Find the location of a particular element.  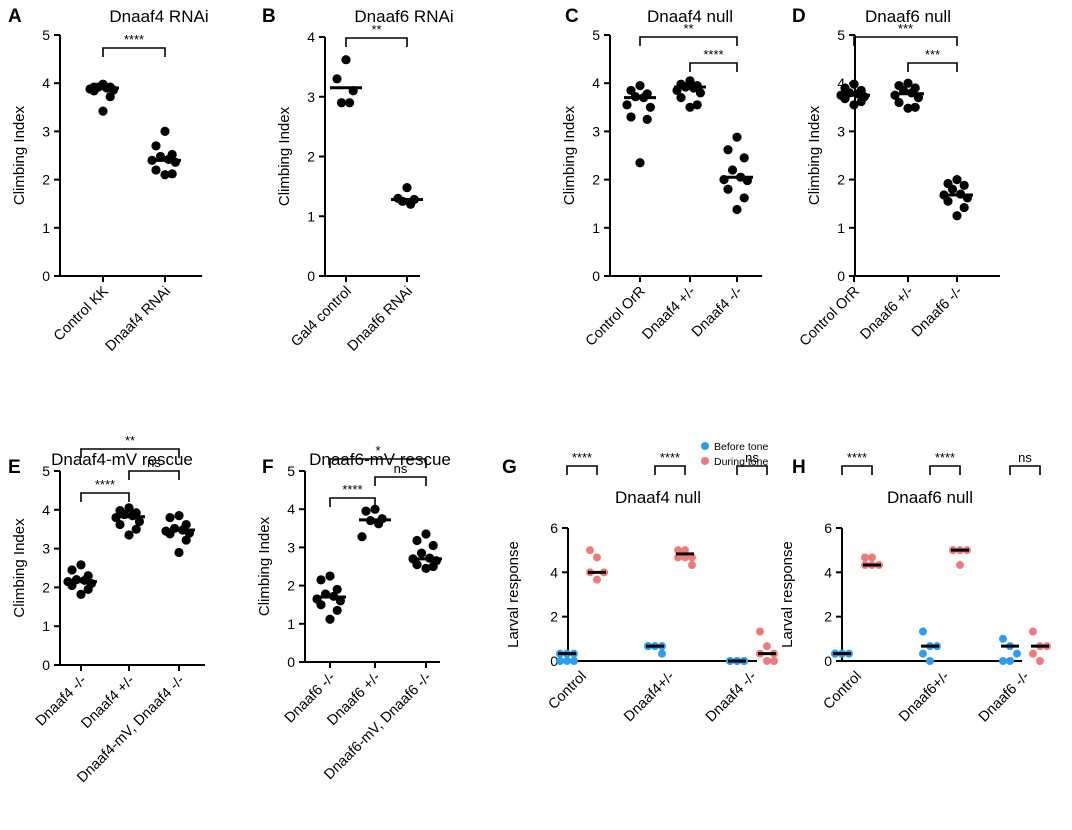

x-category-label: Dnaaf4+/- is located at coordinates (649, 696).